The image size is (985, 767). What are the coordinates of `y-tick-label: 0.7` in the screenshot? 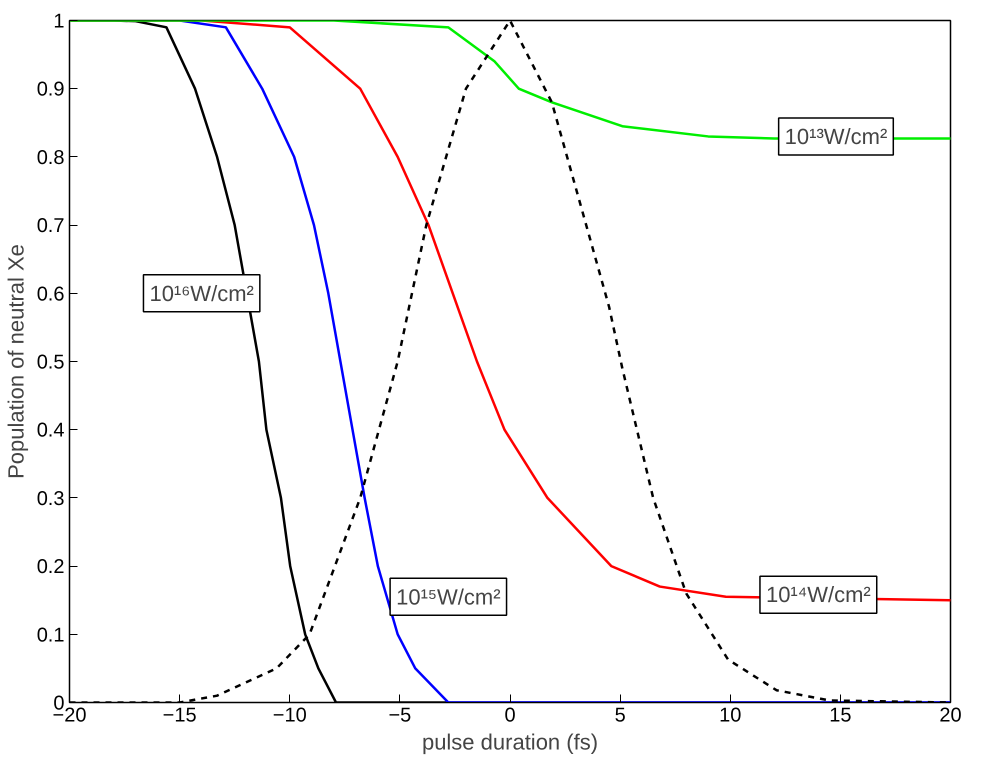 It's located at (50, 226).